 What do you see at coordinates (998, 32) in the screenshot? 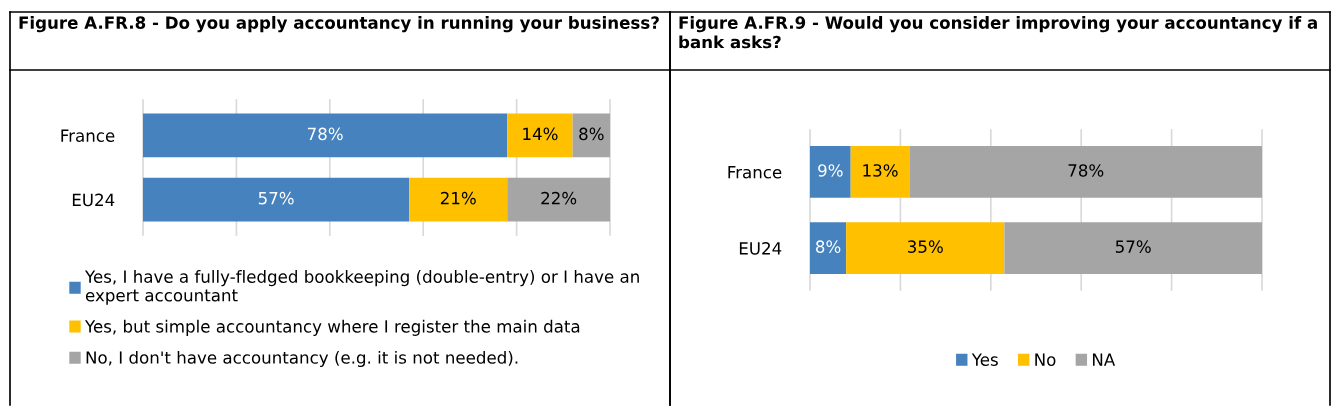
I see `chart-title: Figure A.FR.9 - Would you consider improving your accountancy if a bank asks?` at bounding box center [998, 32].